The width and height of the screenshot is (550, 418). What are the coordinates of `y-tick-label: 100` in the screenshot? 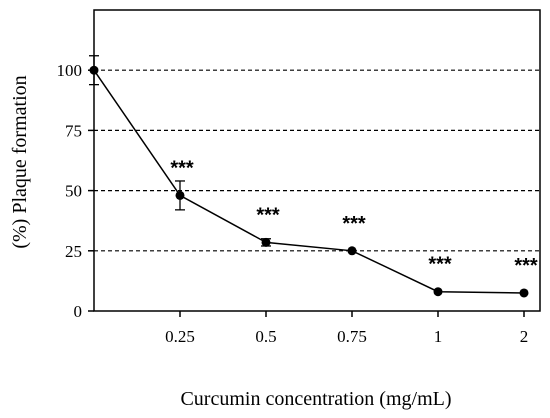 It's located at (70, 70).